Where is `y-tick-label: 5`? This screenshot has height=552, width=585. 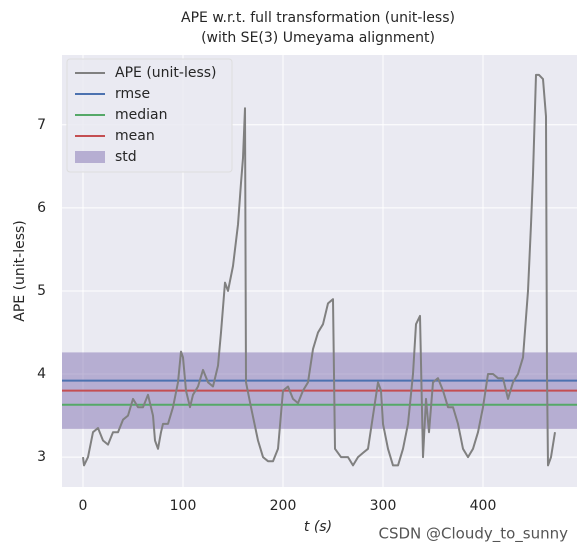
y-tick-label: 5 is located at coordinates (41, 291).